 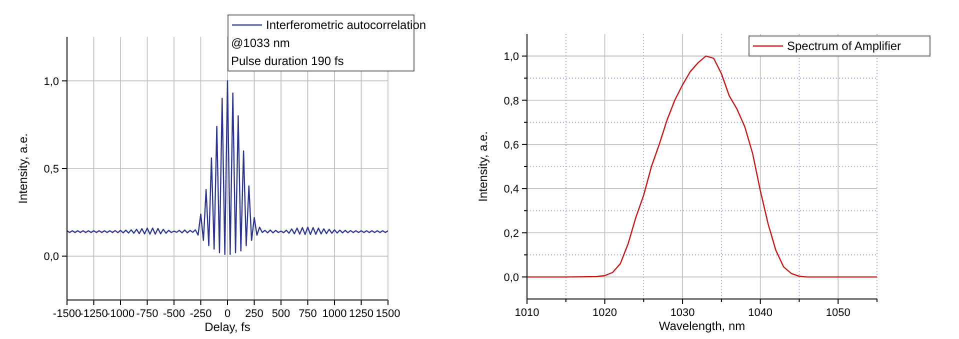 What do you see at coordinates (307, 314) in the screenshot?
I see `x-tick-label: 750` at bounding box center [307, 314].